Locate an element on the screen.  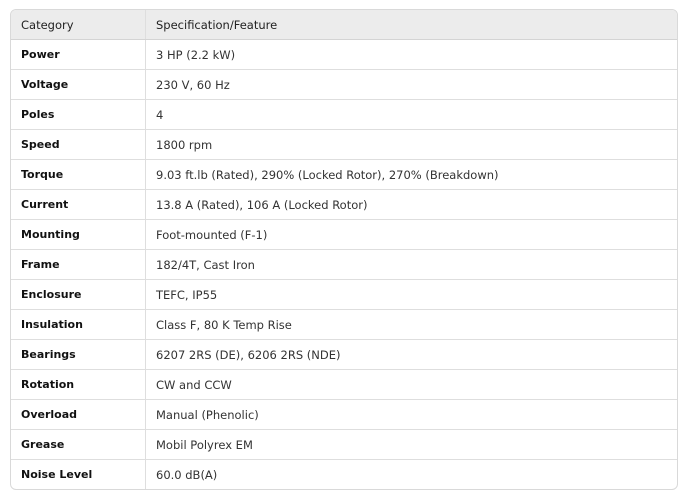
spec-value-cell: TEFC, IP55 is located at coordinates (411, 294).